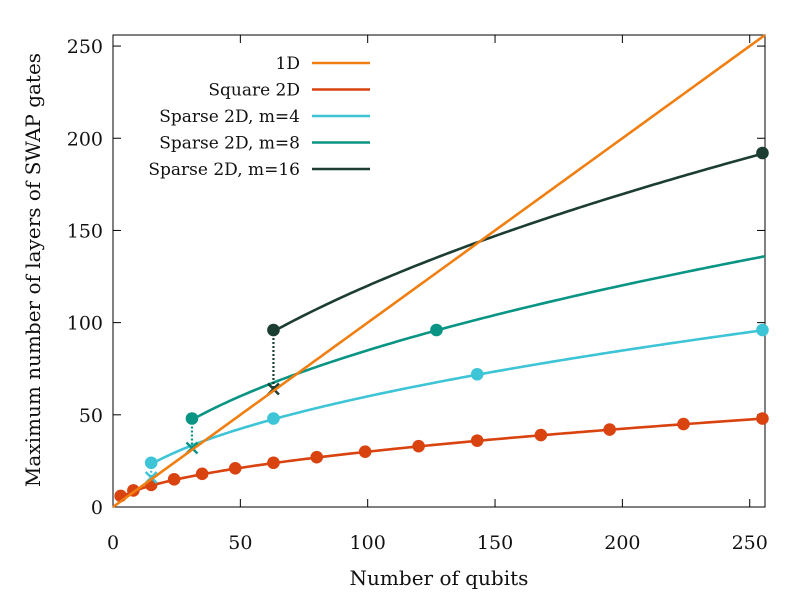 This screenshot has width=800, height=600. What do you see at coordinates (288, 64) in the screenshot?
I see `legend-label: 1D` at bounding box center [288, 64].